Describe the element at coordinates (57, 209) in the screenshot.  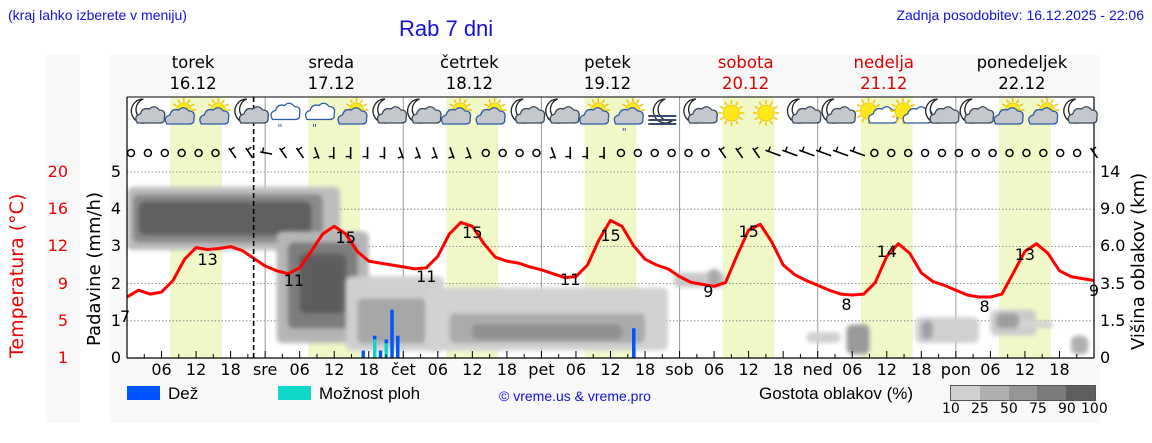
I see `temp-tick: 16` at that location.